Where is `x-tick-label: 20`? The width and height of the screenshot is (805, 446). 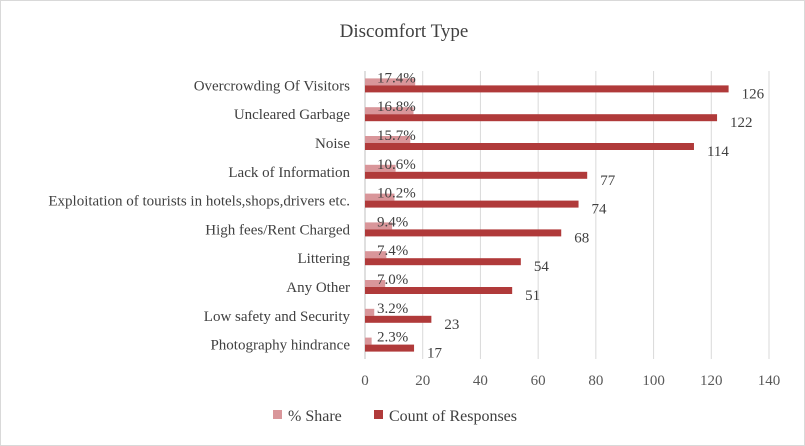 x-tick-label: 20 is located at coordinates (422, 381).